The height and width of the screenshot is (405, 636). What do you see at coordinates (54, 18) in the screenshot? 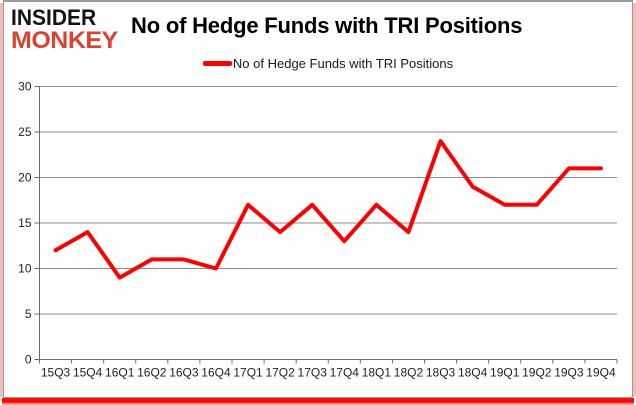
I see `logo-text-insider: INSIDER` at bounding box center [54, 18].